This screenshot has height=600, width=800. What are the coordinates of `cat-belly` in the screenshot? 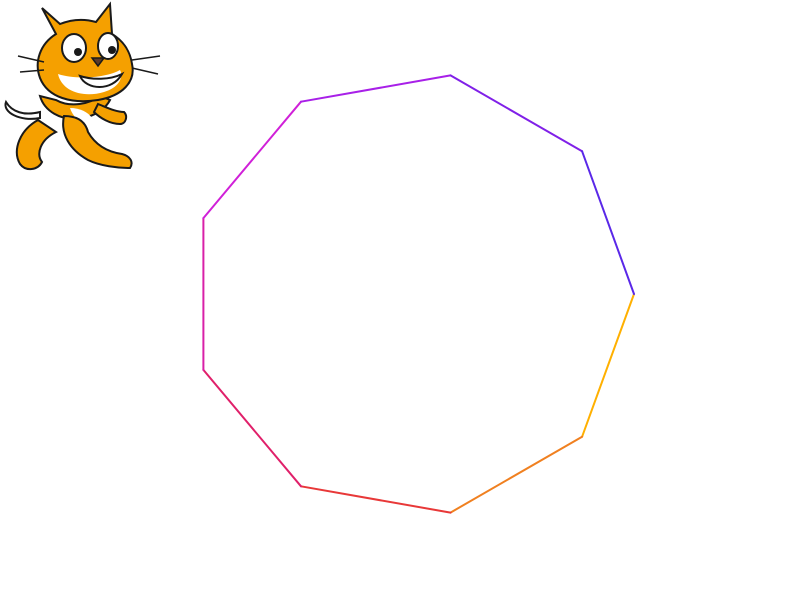 It's located at (81, 115).